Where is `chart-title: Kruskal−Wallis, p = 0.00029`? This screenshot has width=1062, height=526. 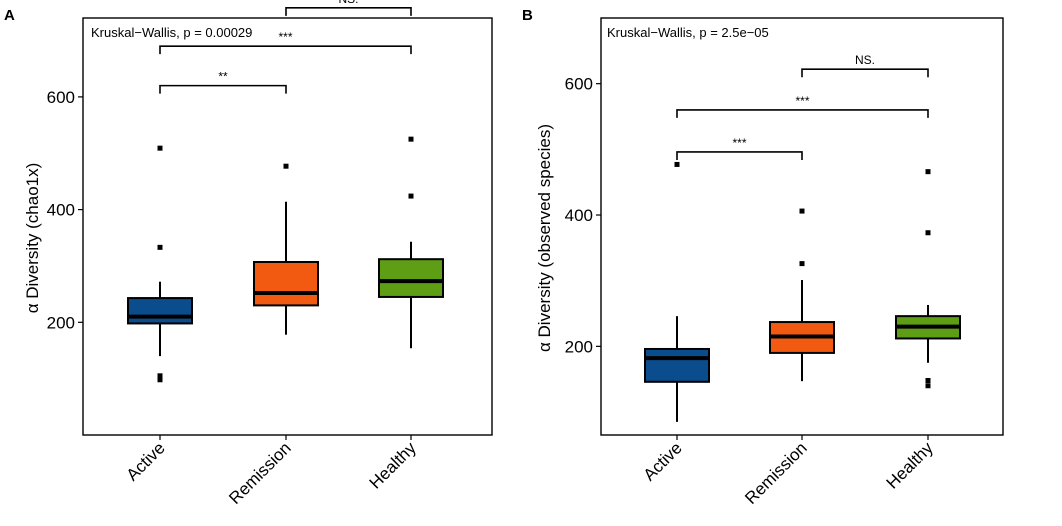 chart-title: Kruskal−Wallis, p = 0.00029 is located at coordinates (171, 32).